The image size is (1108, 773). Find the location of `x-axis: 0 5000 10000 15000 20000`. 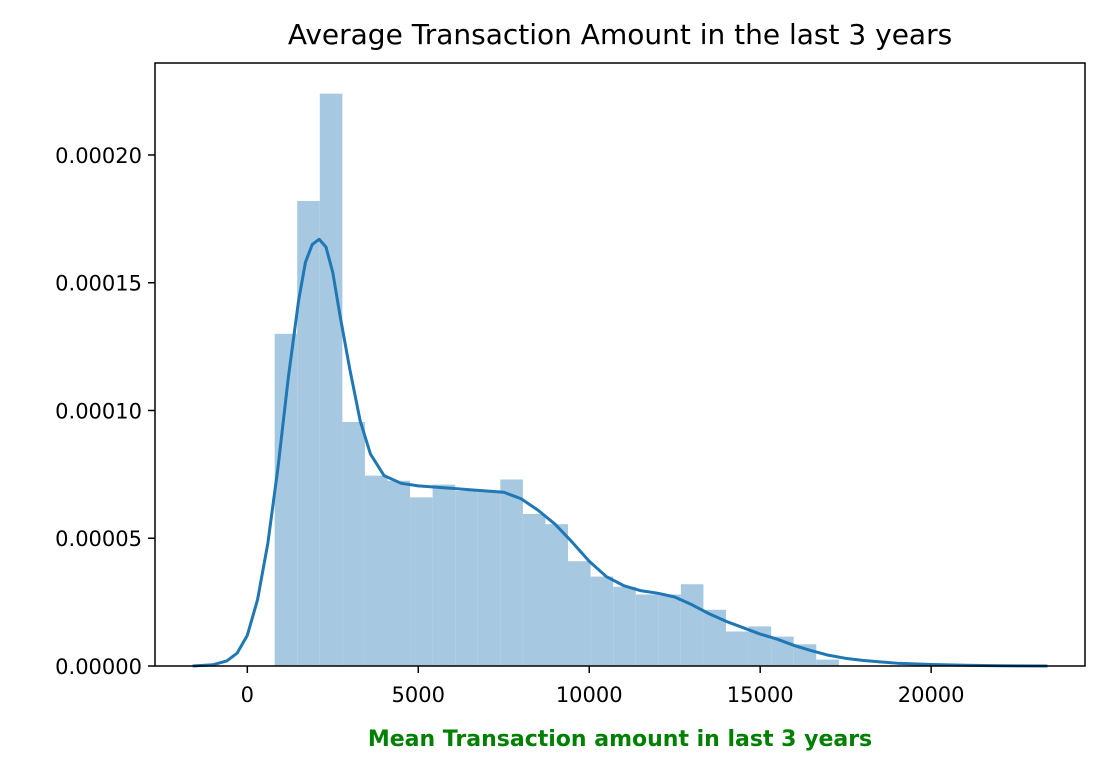

x-axis: 0 5000 10000 15000 20000 is located at coordinates (603, 686).